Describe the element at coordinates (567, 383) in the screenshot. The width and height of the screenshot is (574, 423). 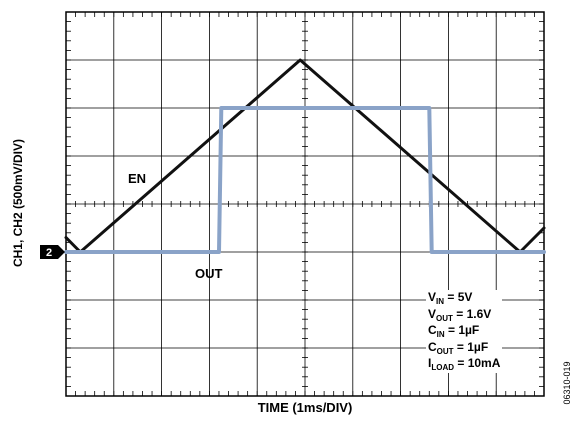
I see `figure-id: 06310-019` at that location.